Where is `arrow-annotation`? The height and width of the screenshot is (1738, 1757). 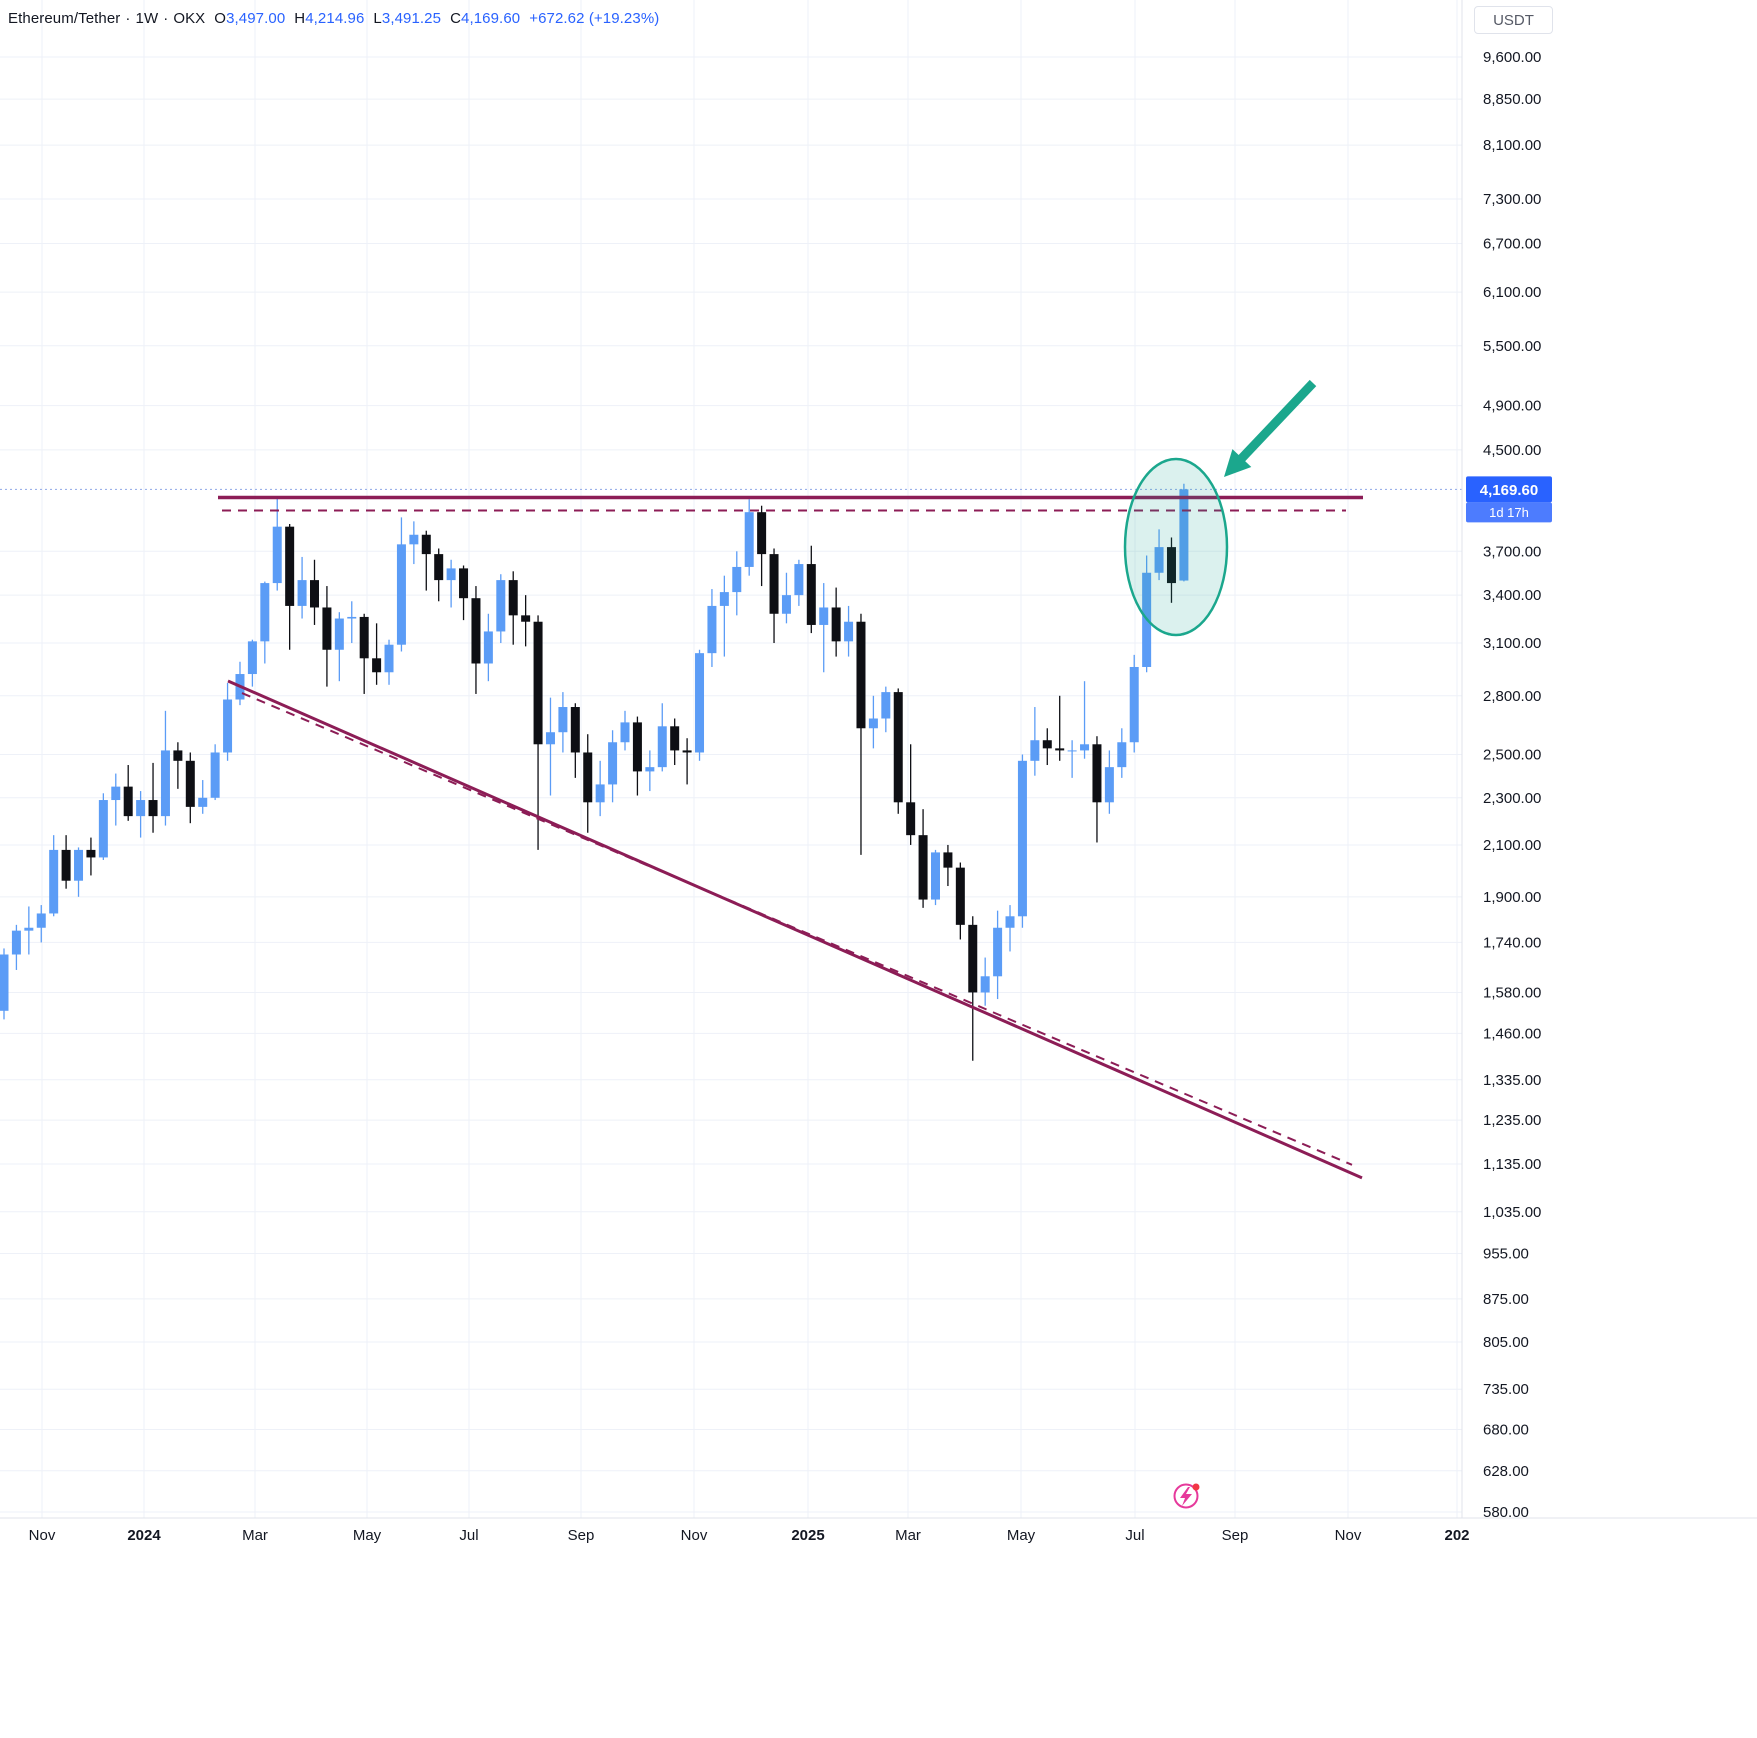 arrow-annotation is located at coordinates (1270, 428).